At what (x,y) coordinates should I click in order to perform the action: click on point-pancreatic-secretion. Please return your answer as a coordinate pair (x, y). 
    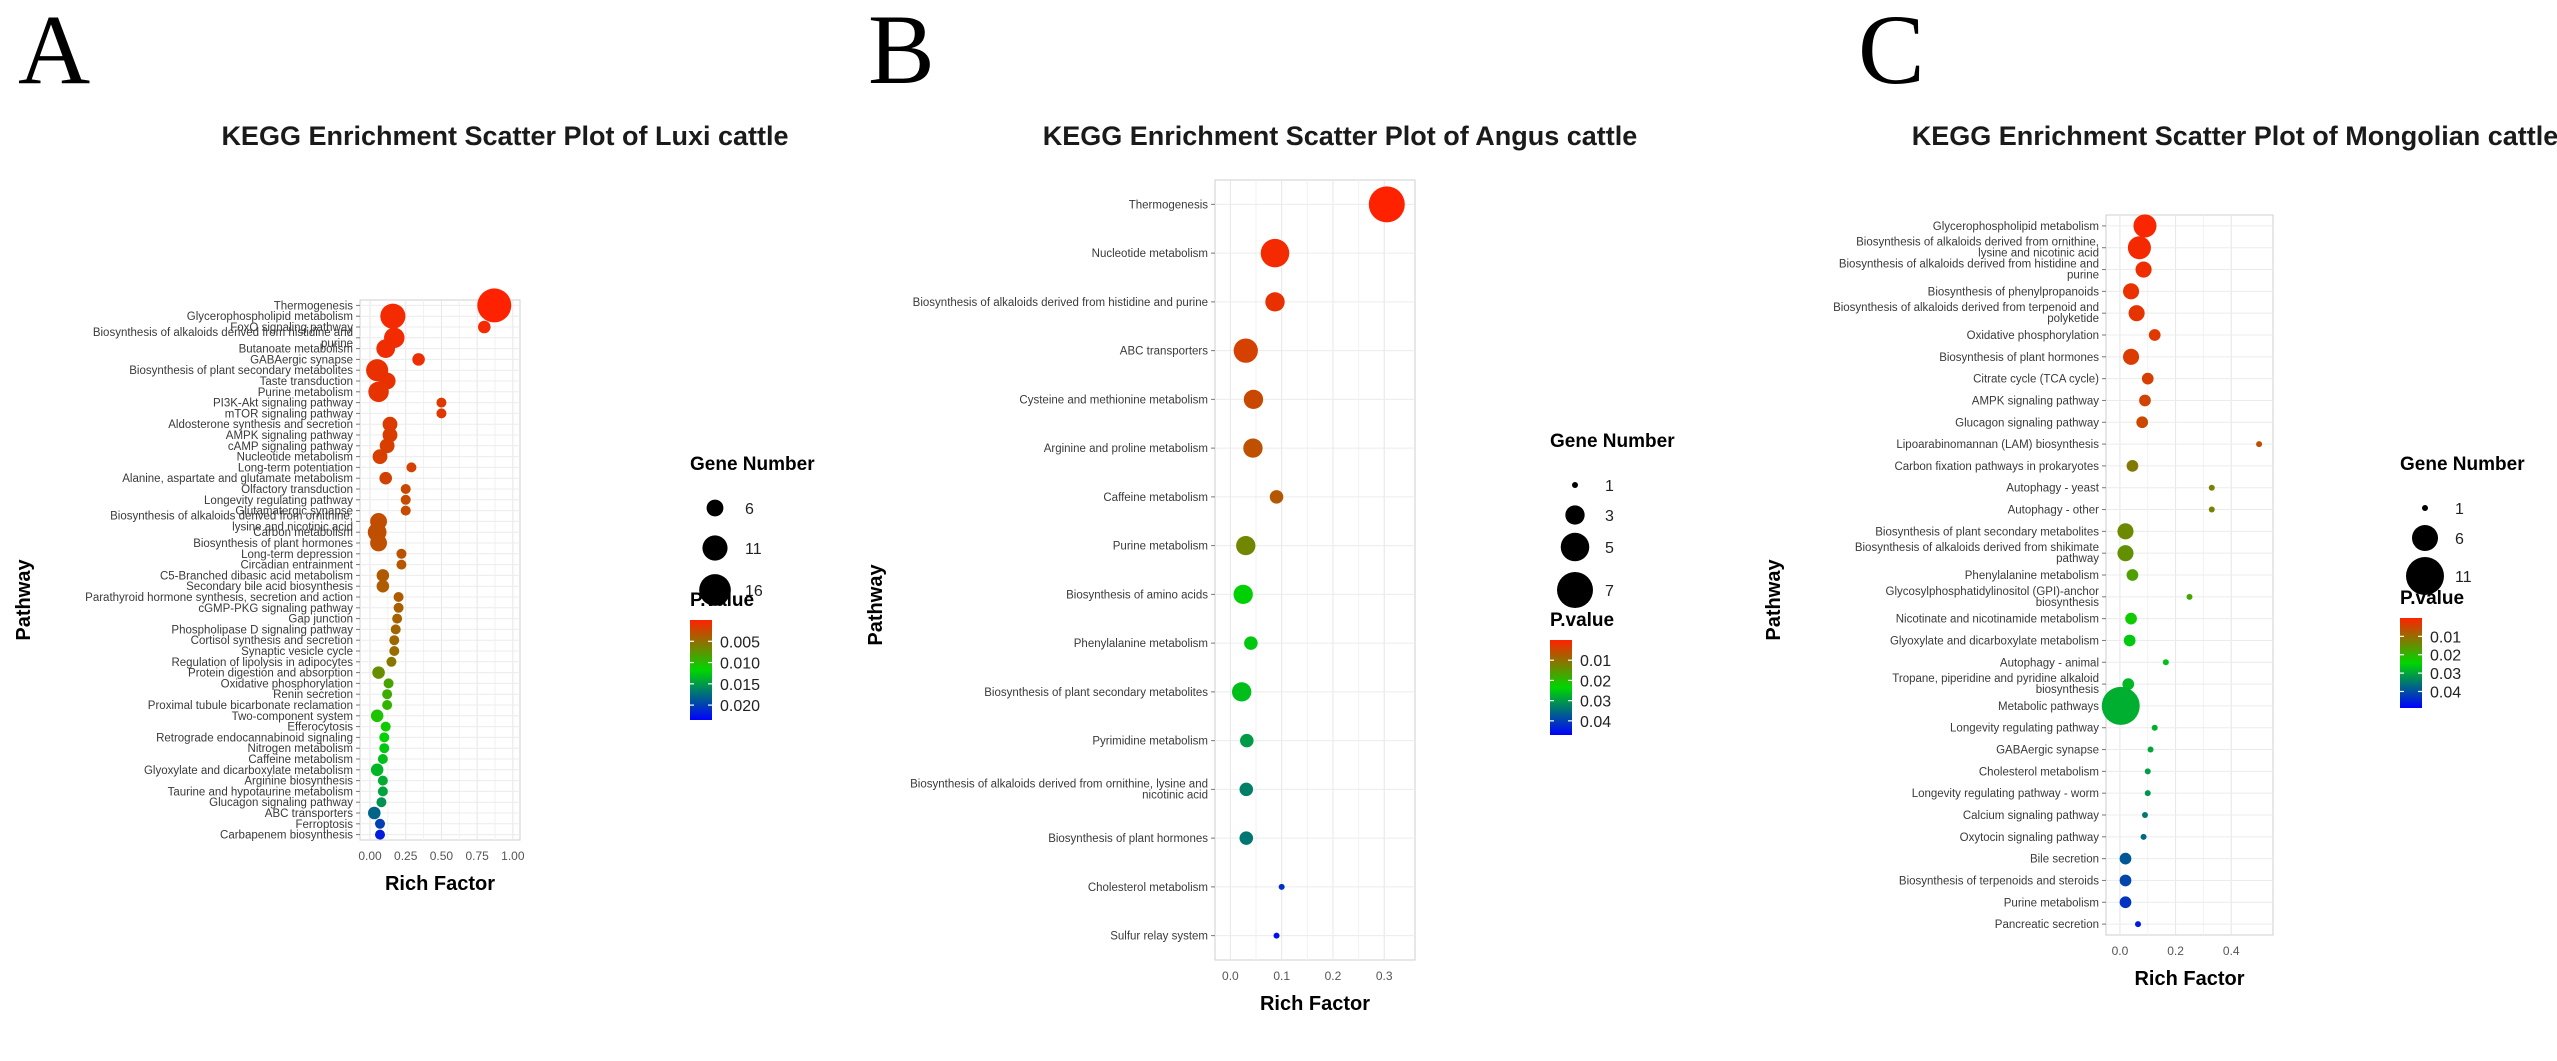
    Looking at the image, I should click on (2138, 924).